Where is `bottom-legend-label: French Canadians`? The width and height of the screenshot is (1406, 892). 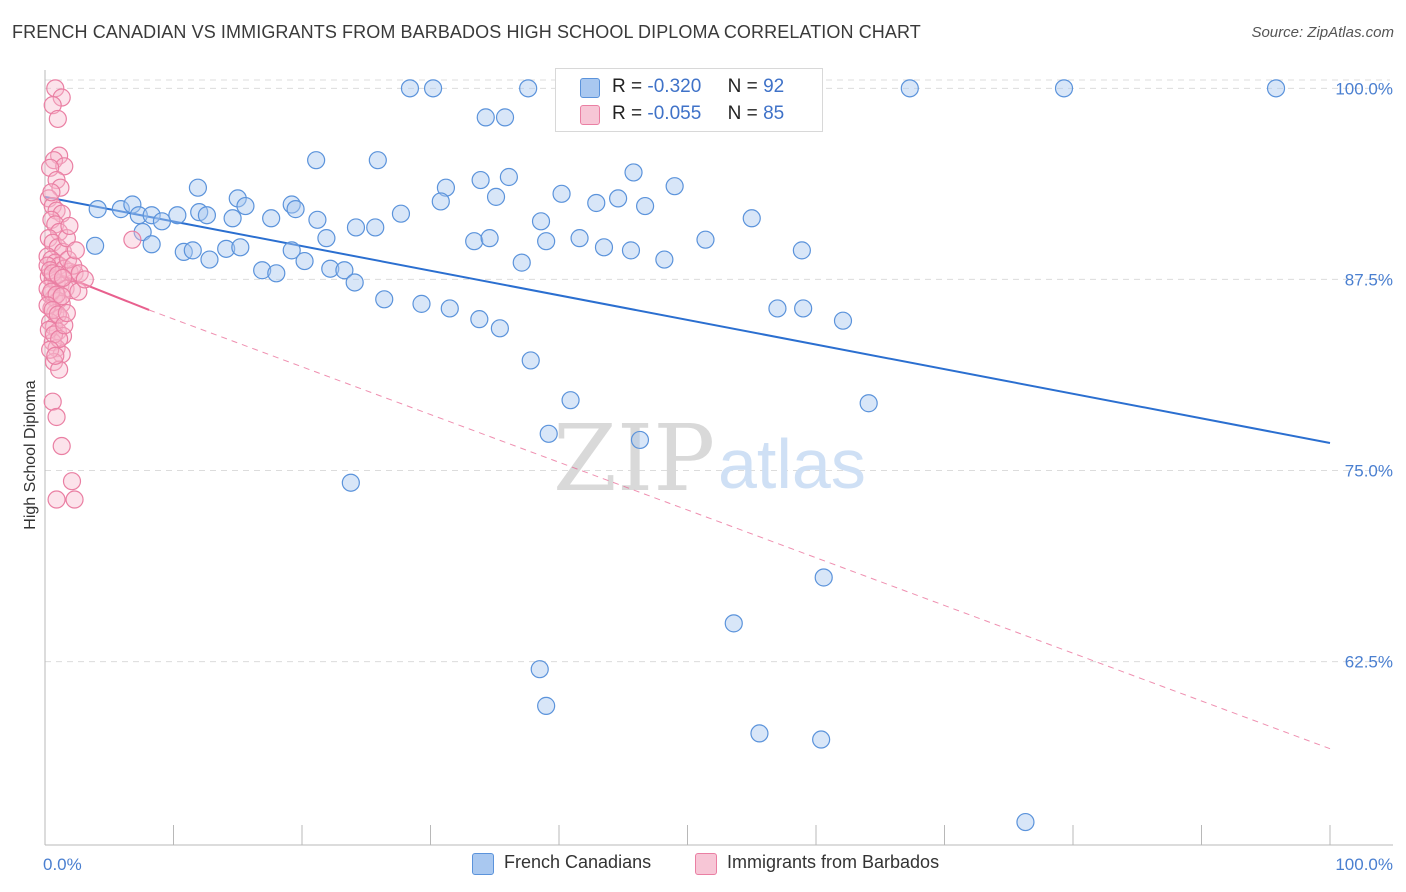
bottom-legend-label: French Canadians is located at coordinates (578, 862).